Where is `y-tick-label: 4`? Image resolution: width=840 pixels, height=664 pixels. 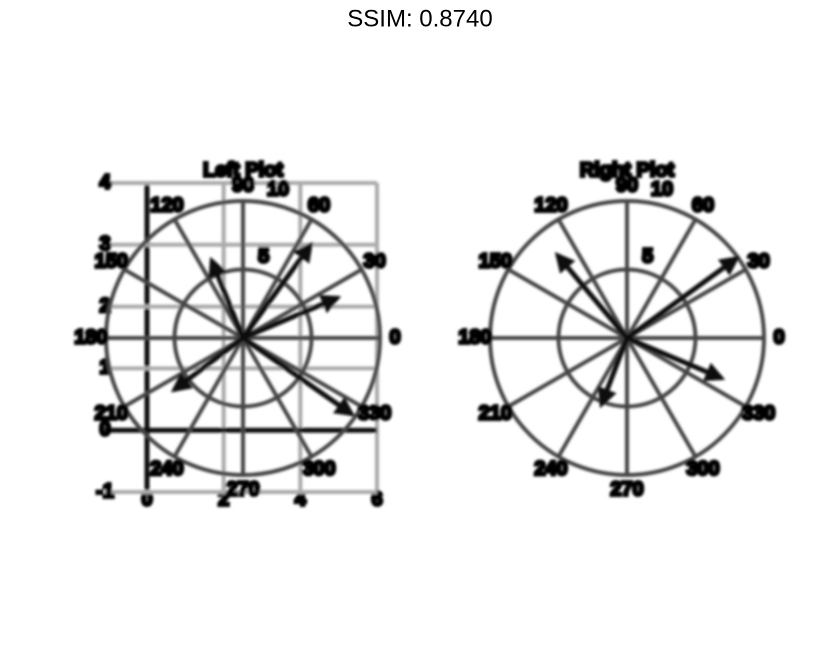 y-tick-label: 4 is located at coordinates (105, 182).